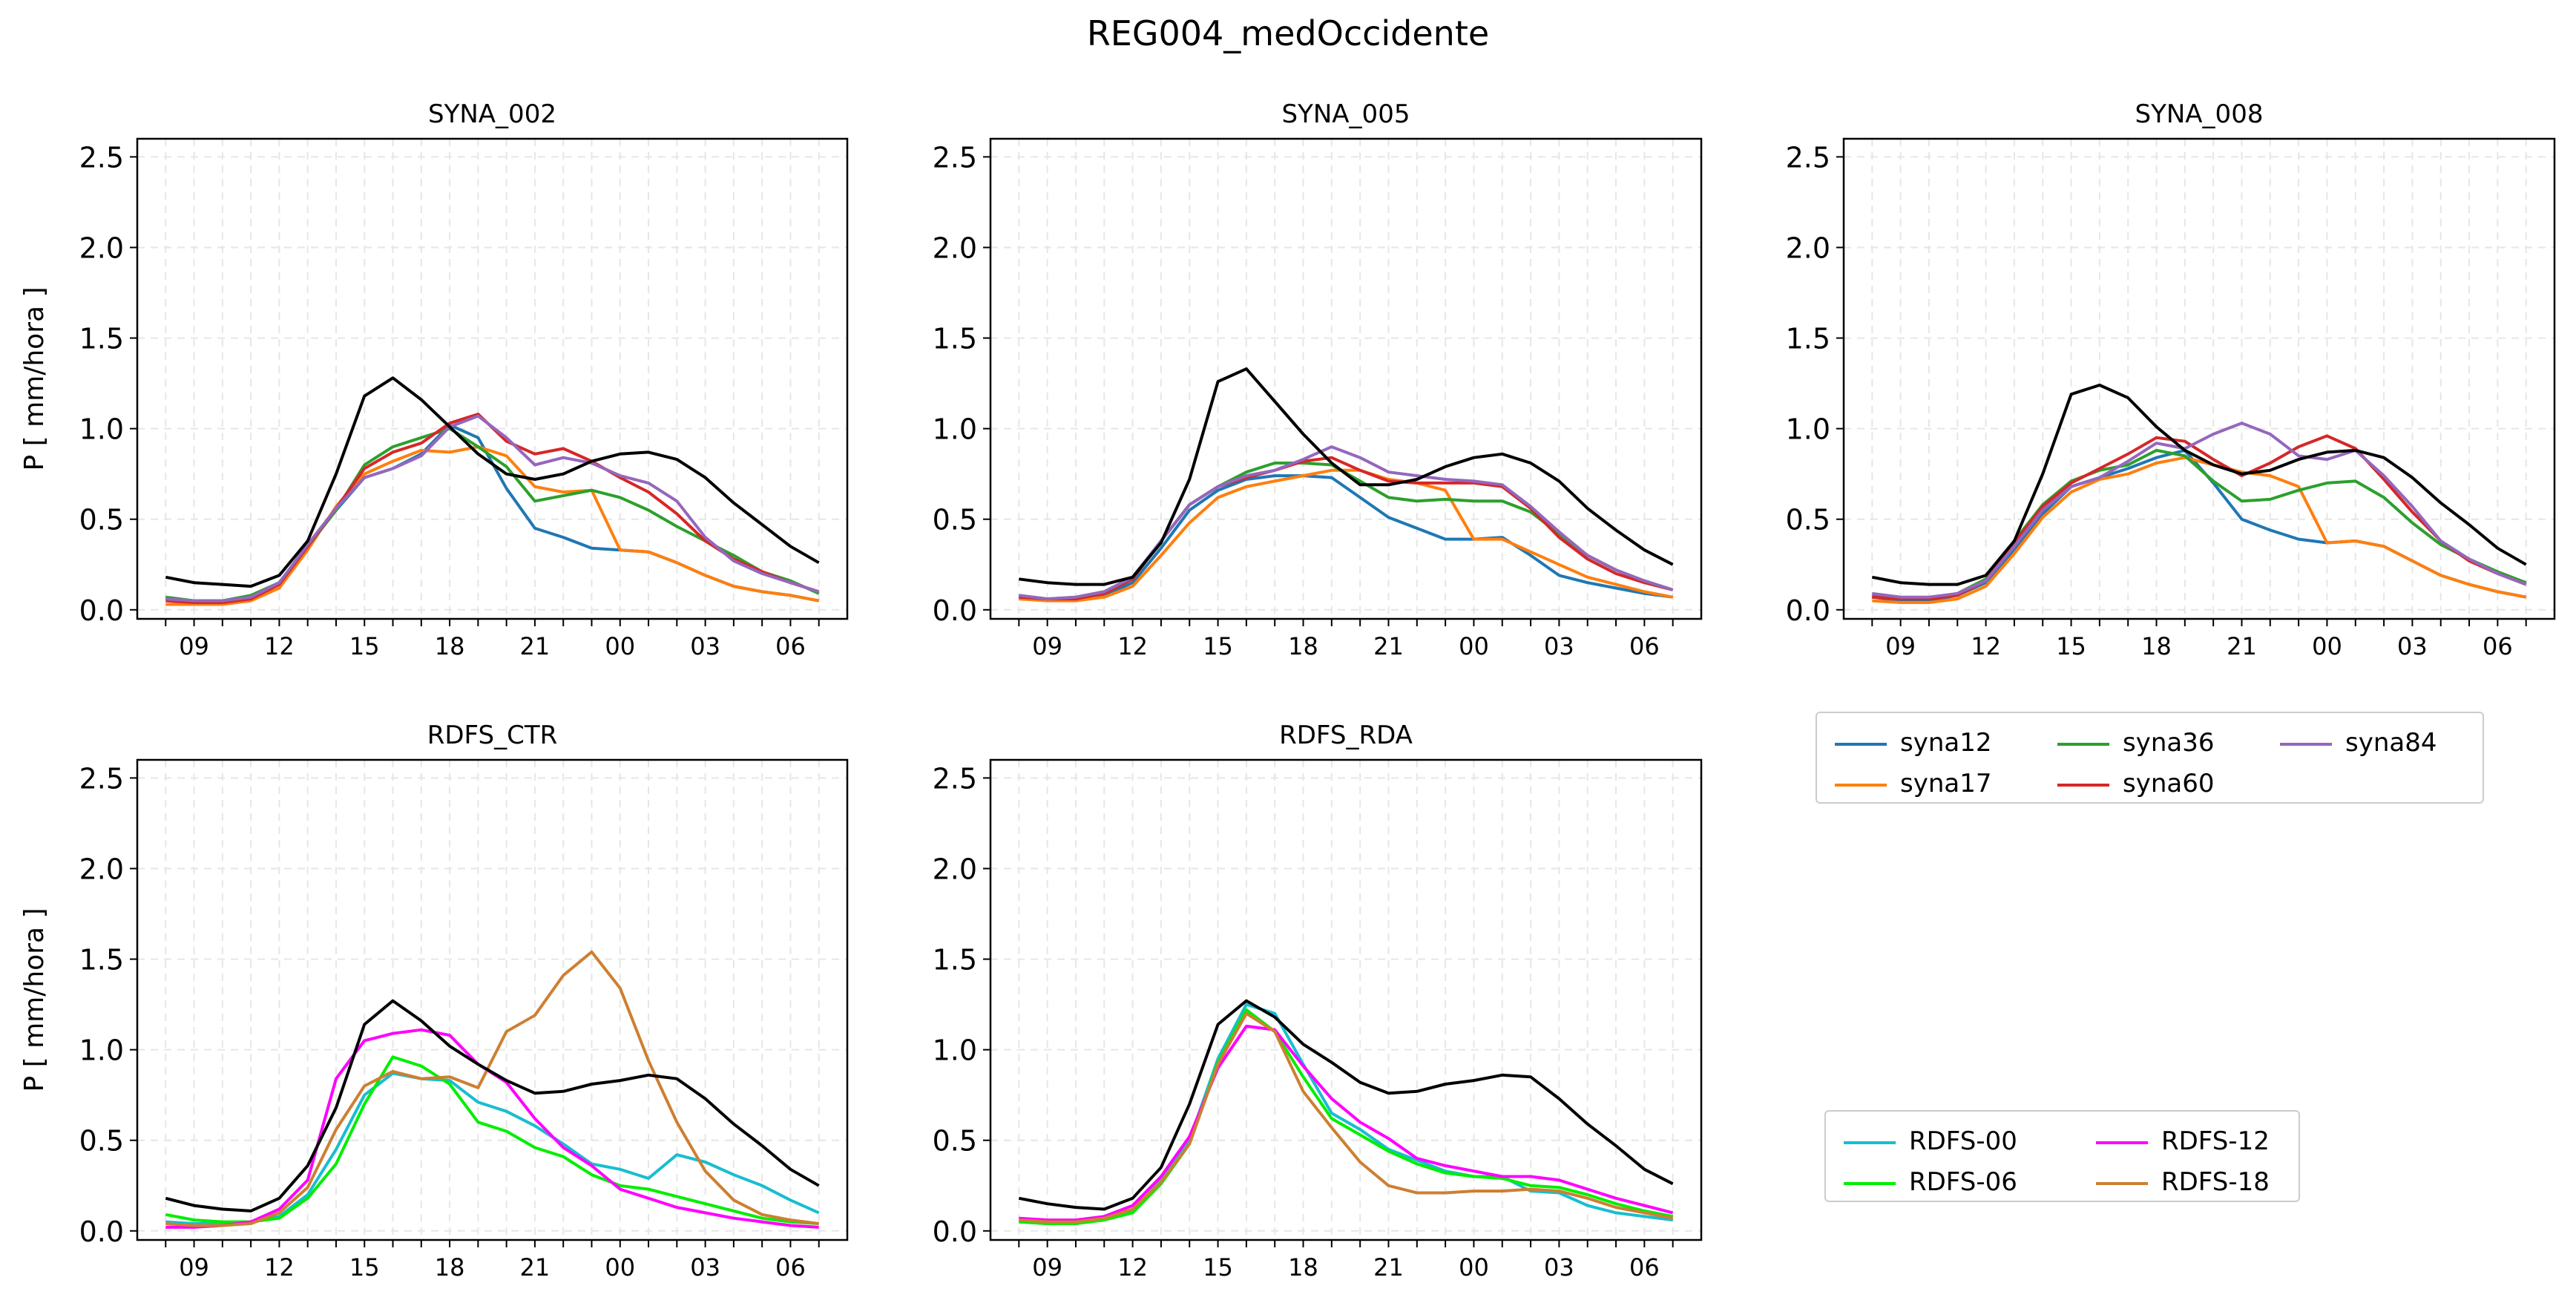 This screenshot has width=2576, height=1306. What do you see at coordinates (2062, 1156) in the screenshot?
I see `legend-rdfs: RDFS-00 RDFS-06 RDFS-12 RDFS-18` at bounding box center [2062, 1156].